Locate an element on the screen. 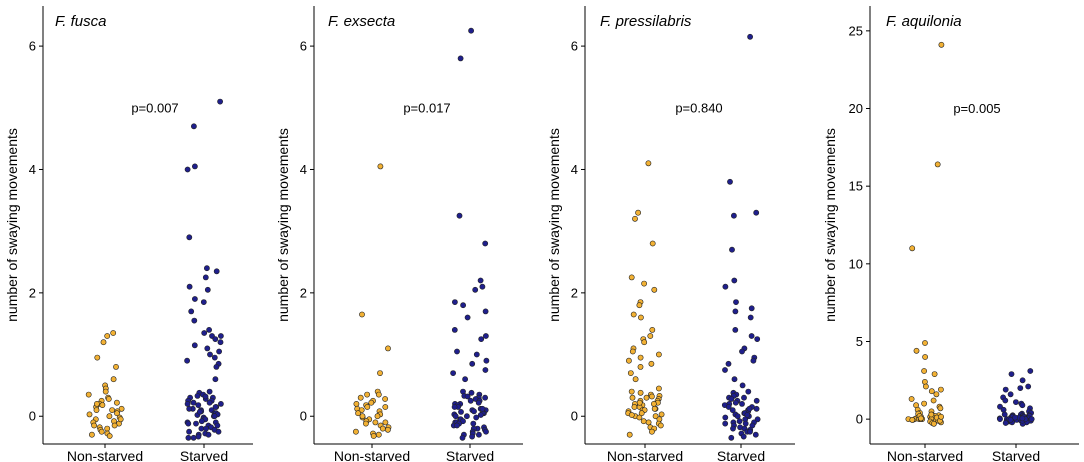 Image resolution: width=1084 pixels, height=462 pixels. y-axis-label: number of swaying movements is located at coordinates (554, 225).